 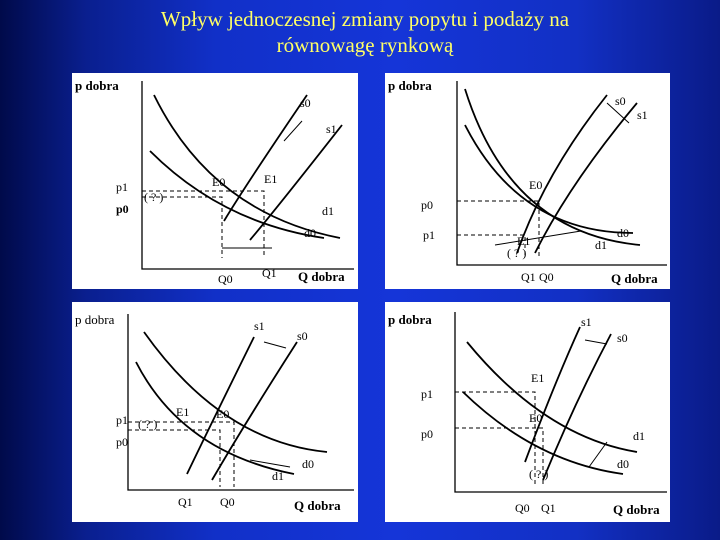 What do you see at coordinates (365, 45) in the screenshot?
I see `title-line-2: równowagę rynkową` at bounding box center [365, 45].